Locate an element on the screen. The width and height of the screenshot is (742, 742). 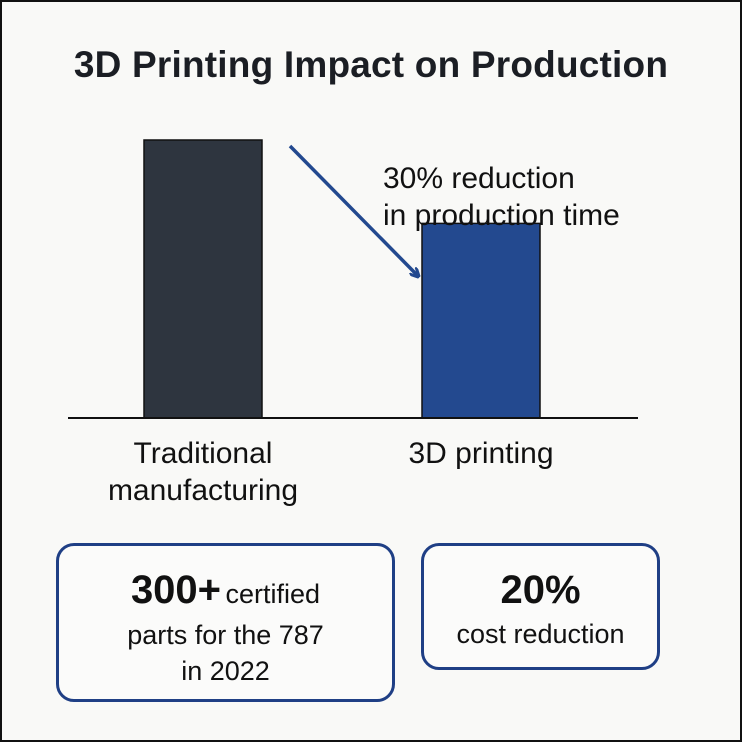
stat-card-cost-reduction: 20% cost reduction is located at coordinates (540, 606).